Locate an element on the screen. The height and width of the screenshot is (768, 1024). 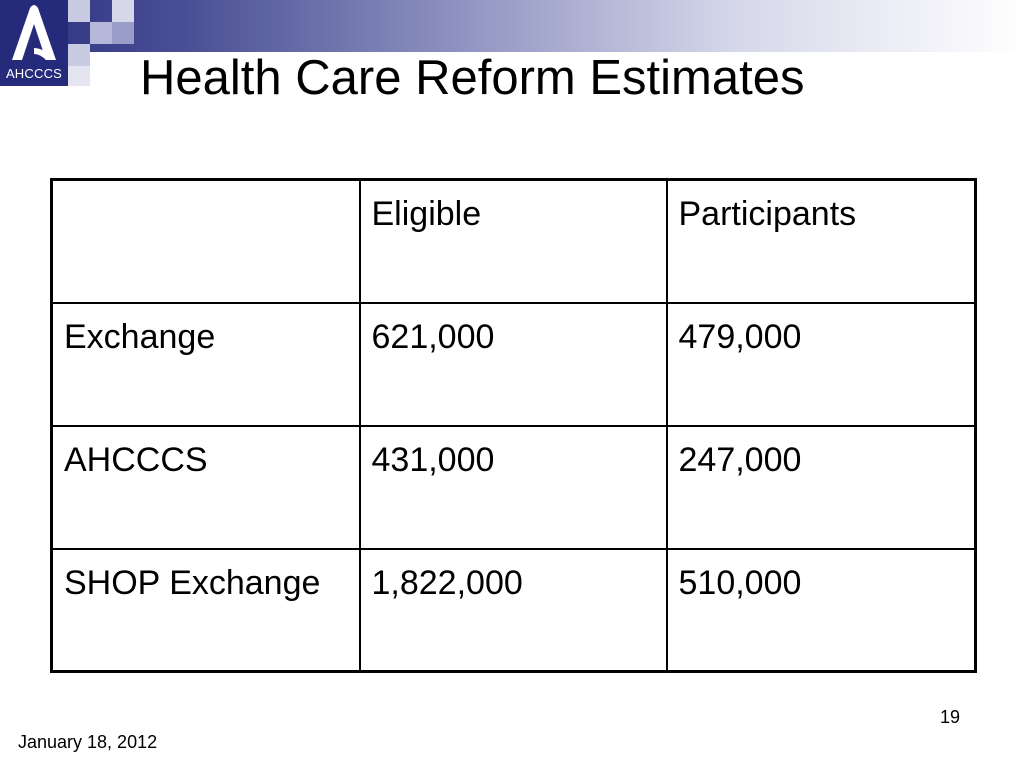
slide-title: Health Care Reform Estimates is located at coordinates (472, 78).